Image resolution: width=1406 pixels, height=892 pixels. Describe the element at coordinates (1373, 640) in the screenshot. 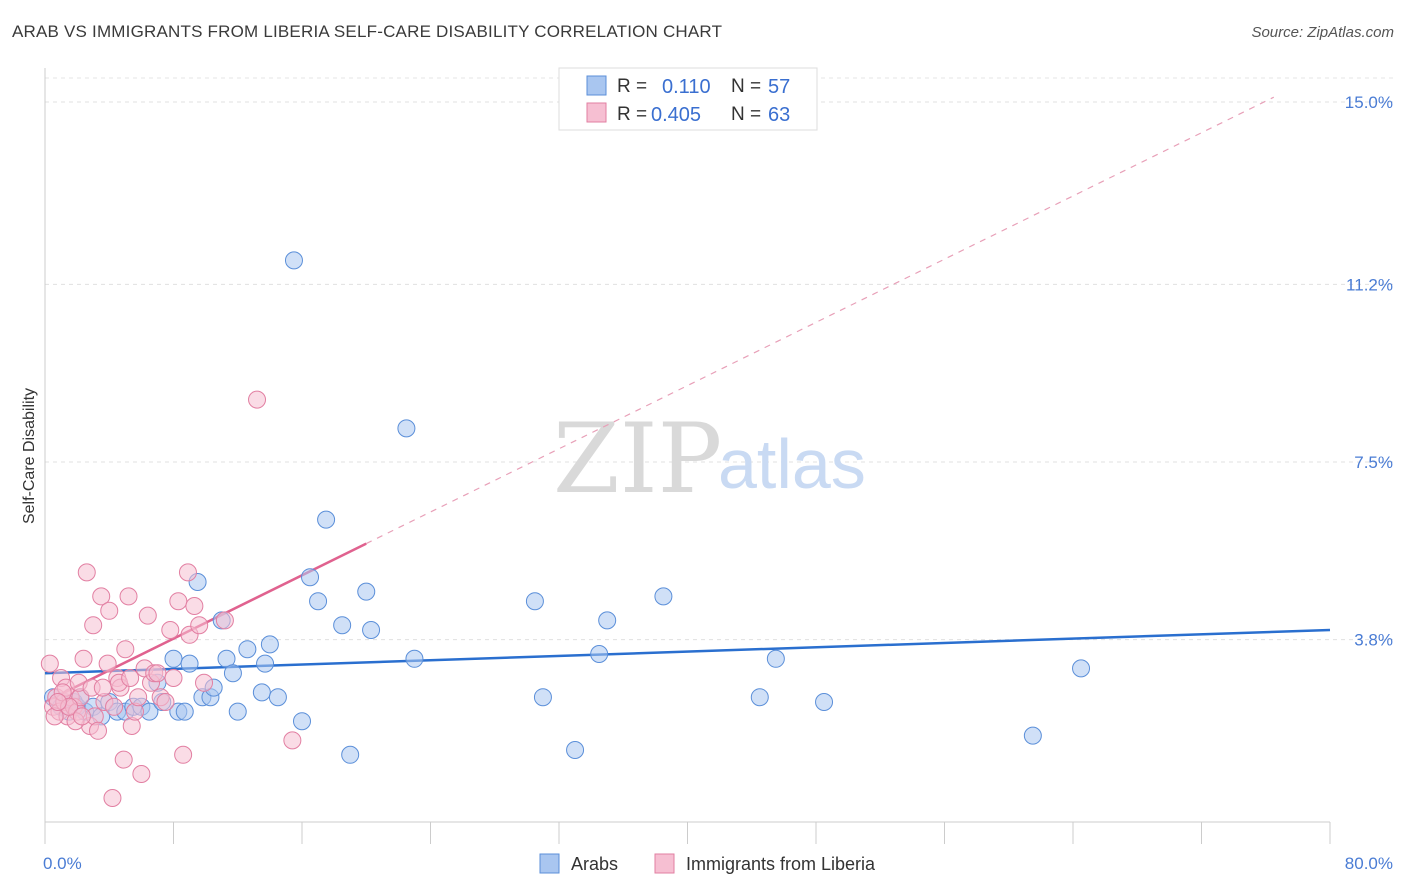

I see `y-tick-label-0: 3.8%` at that location.